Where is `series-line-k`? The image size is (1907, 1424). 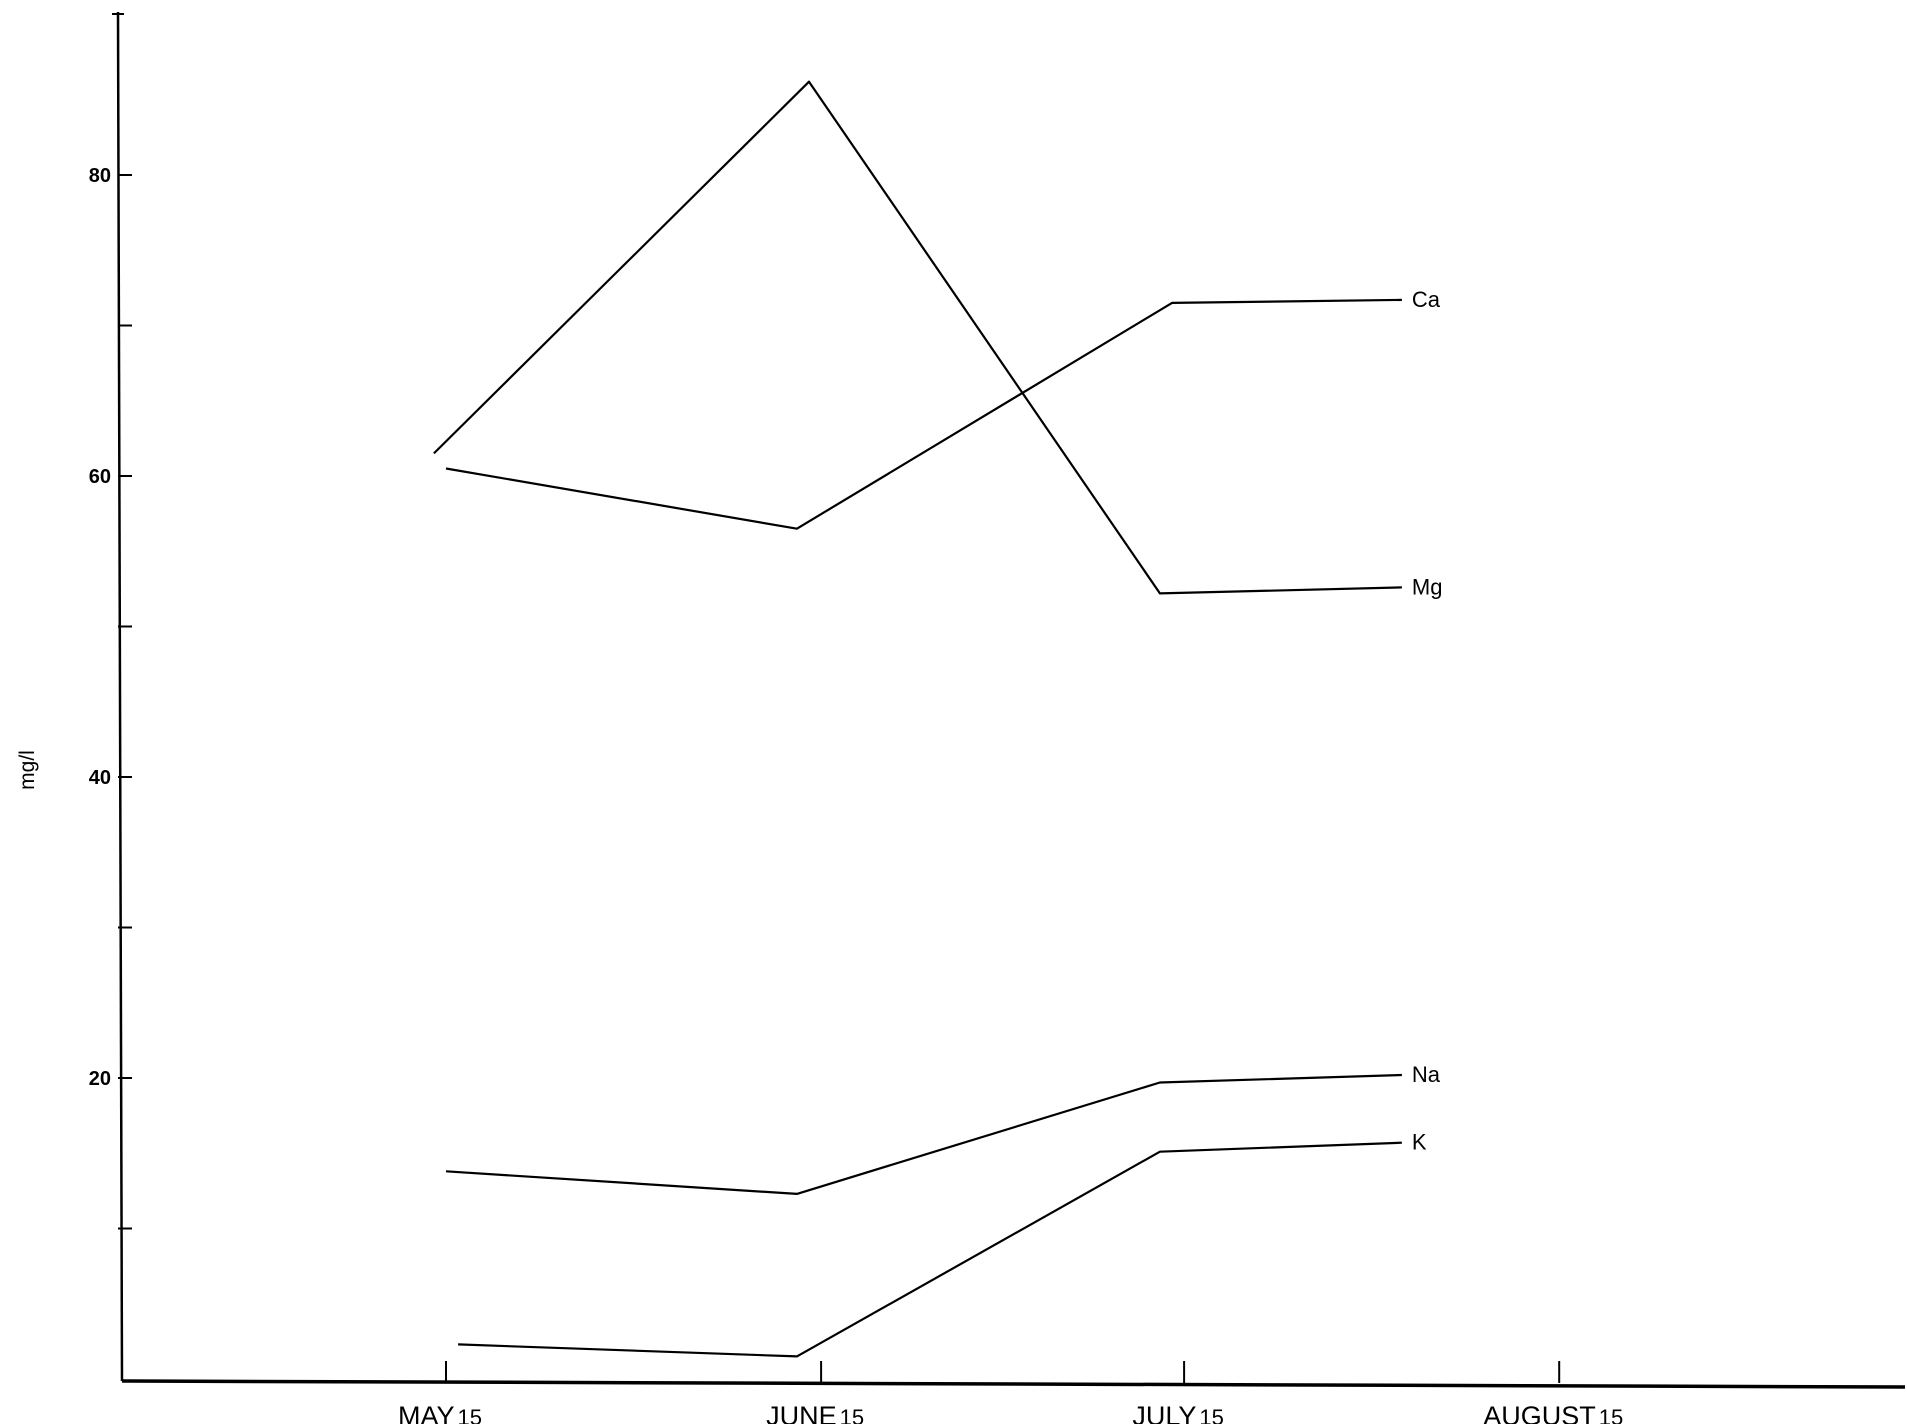
series-line-k is located at coordinates (930, 1249).